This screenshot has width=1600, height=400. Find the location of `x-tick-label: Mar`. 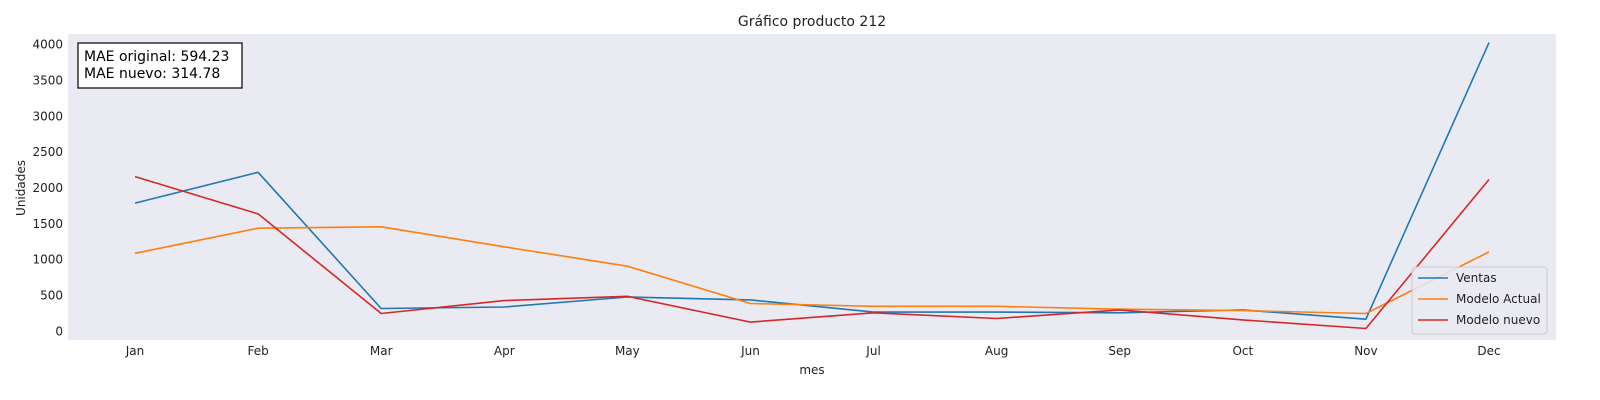

x-tick-label: Mar is located at coordinates (381, 351).